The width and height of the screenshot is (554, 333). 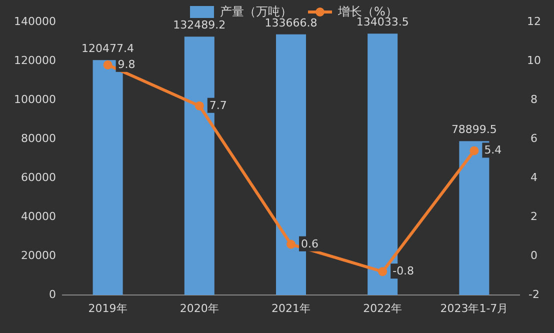 What do you see at coordinates (35, 21) in the screenshot?
I see `y-tick-label: 140000` at bounding box center [35, 21].